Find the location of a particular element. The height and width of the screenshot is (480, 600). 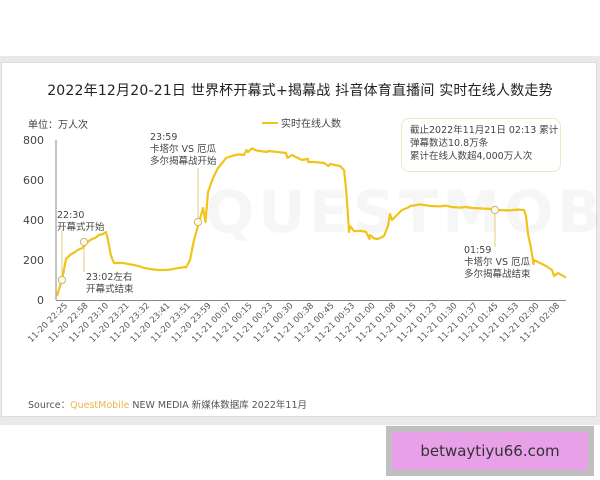

y-tick-label: 400 is located at coordinates (33, 220).